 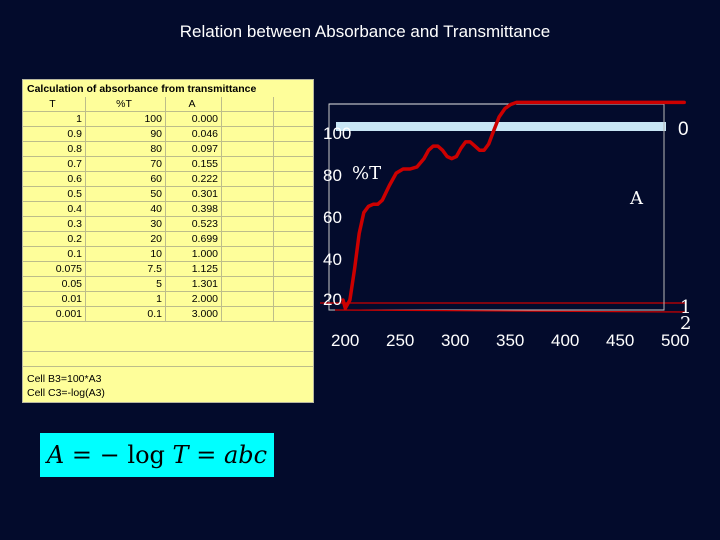 What do you see at coordinates (54, 254) in the screenshot?
I see `cell-t: 0.1` at bounding box center [54, 254].